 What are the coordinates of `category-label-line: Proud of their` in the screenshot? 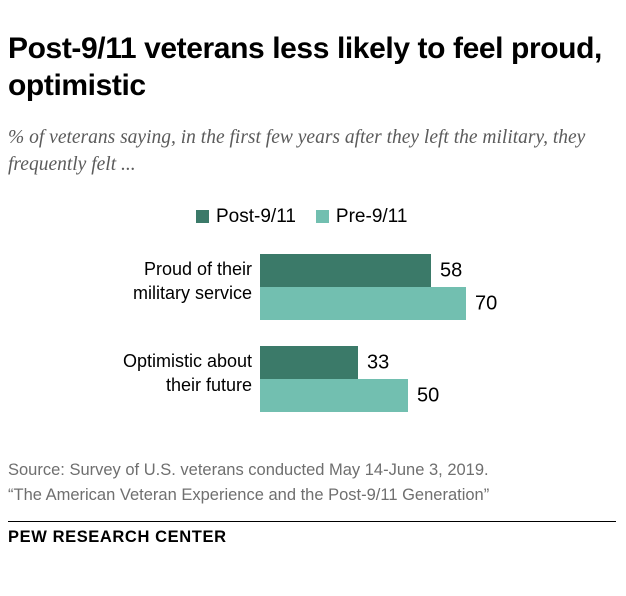 It's located at (197, 269).